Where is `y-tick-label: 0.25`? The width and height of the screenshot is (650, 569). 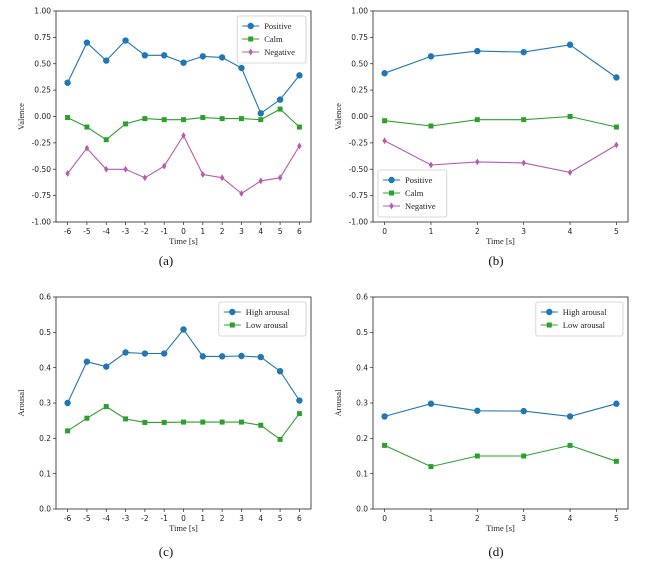
y-tick-label: 0.25 is located at coordinates (359, 90).